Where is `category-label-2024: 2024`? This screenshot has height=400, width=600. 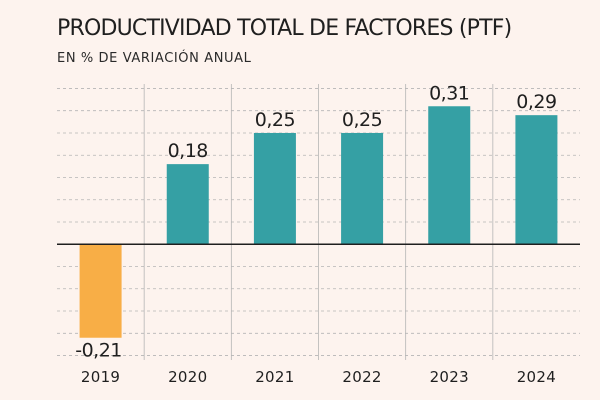 category-label-2024: 2024 is located at coordinates (536, 377).